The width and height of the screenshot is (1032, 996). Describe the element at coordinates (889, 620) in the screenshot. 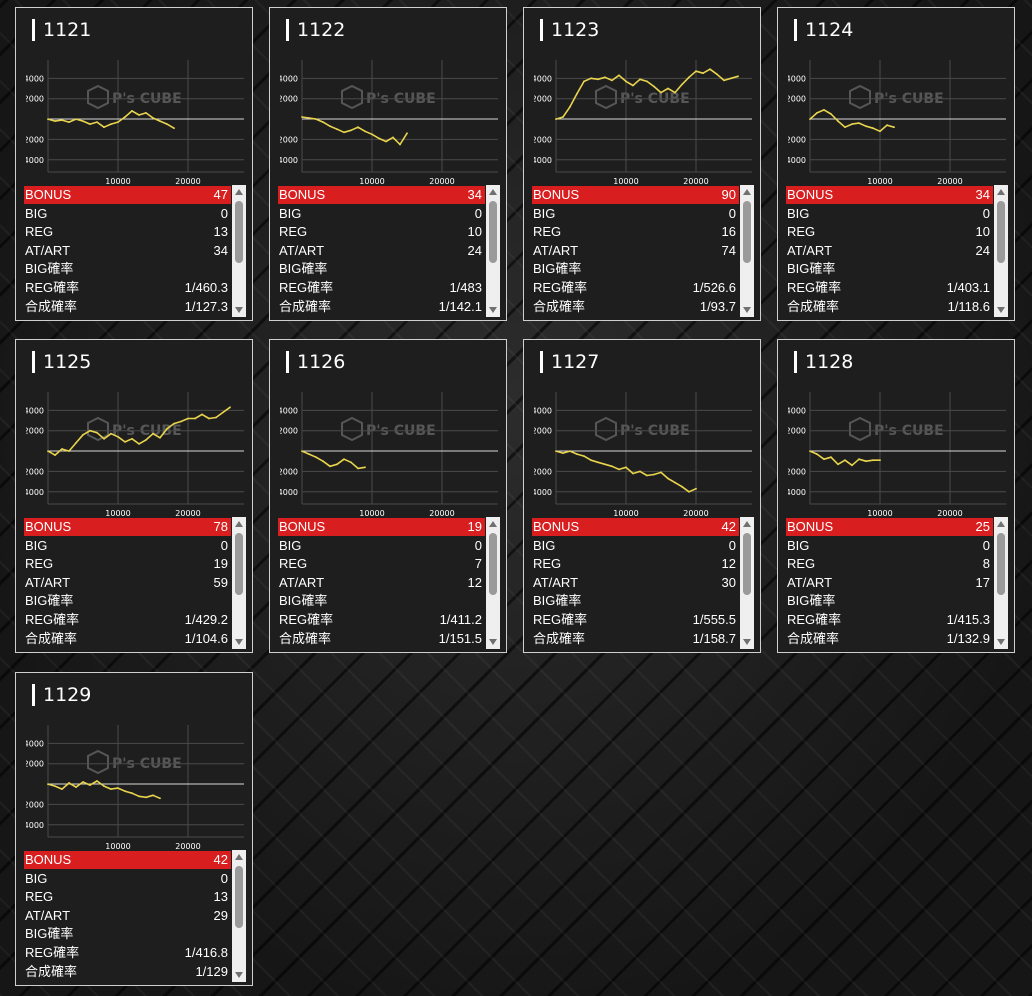

I see `stat-row-reg-rate: REG確率 1/415.3` at that location.